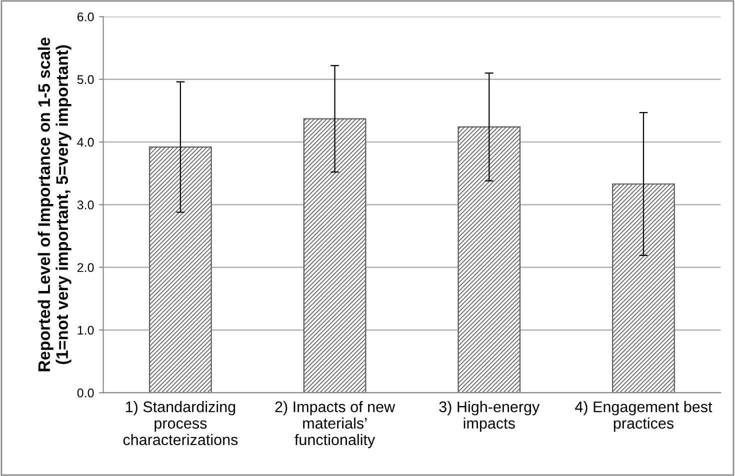  What do you see at coordinates (86, 17) in the screenshot?
I see `y-tick-label: 6.0` at bounding box center [86, 17].